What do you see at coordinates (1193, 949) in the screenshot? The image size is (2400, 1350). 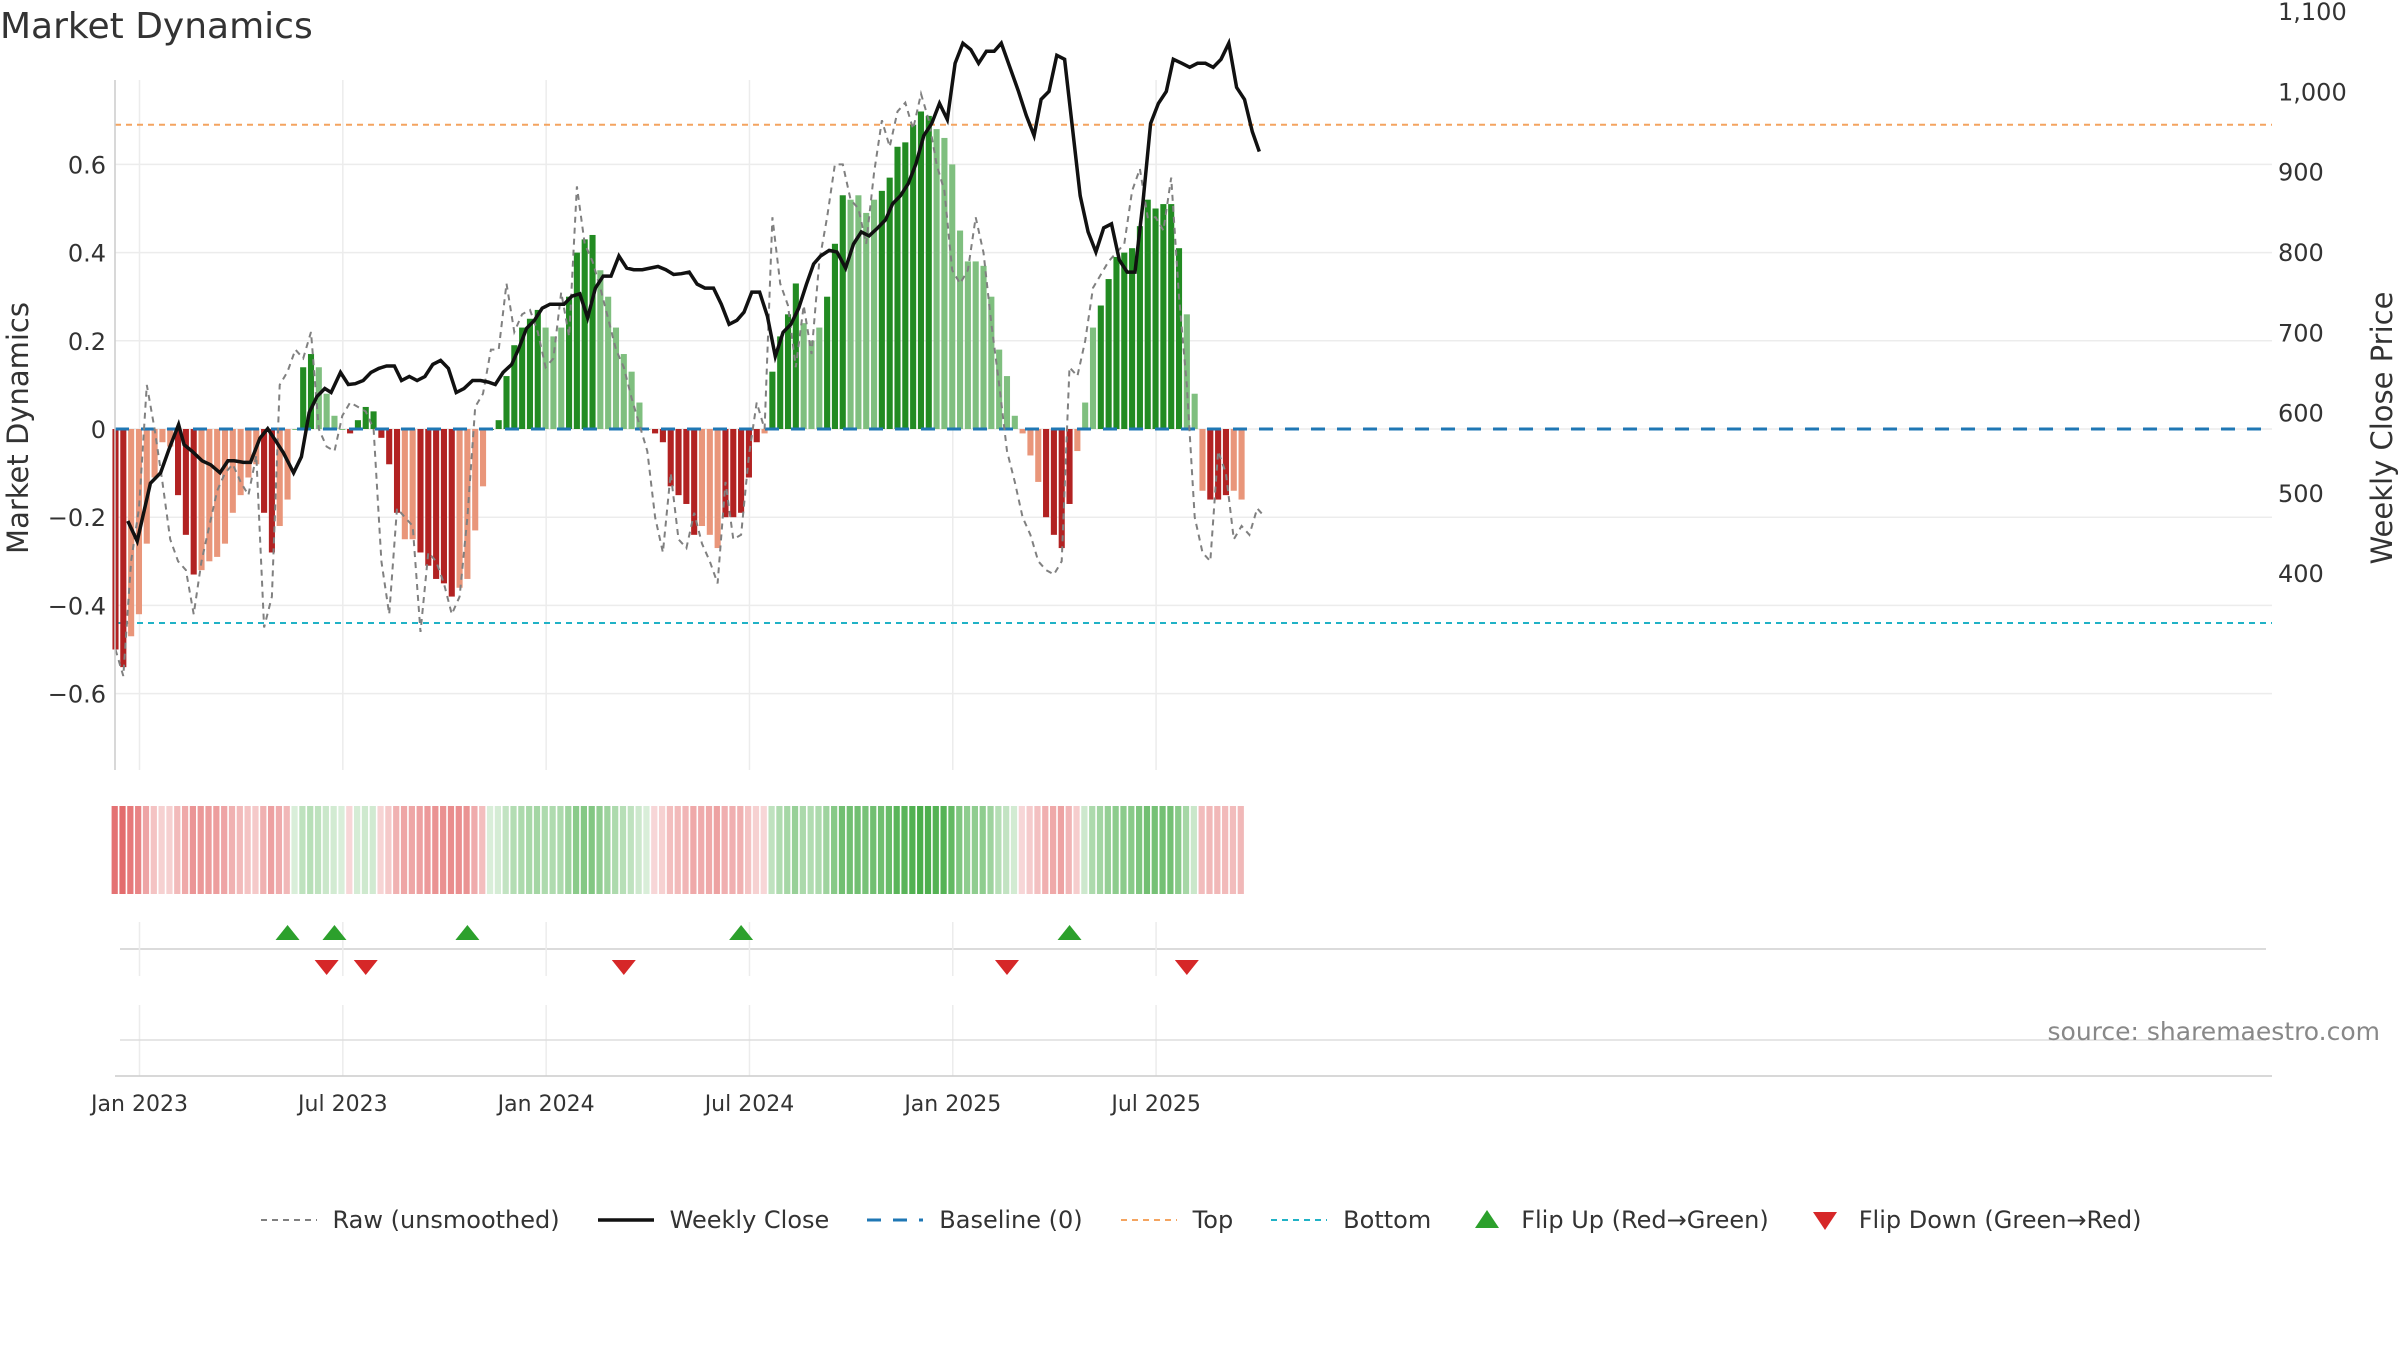 I see `flip-signal-panel` at bounding box center [1193, 949].